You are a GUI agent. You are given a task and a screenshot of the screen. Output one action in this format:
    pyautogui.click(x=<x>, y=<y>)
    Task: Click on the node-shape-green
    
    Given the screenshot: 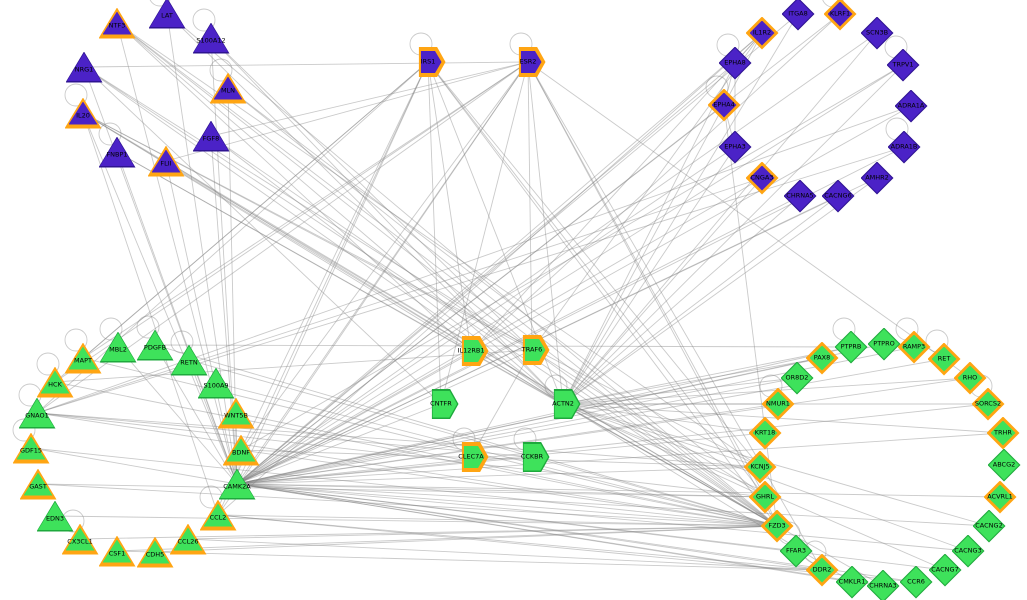 What is the action you would take?
    pyautogui.click(x=474, y=351)
    